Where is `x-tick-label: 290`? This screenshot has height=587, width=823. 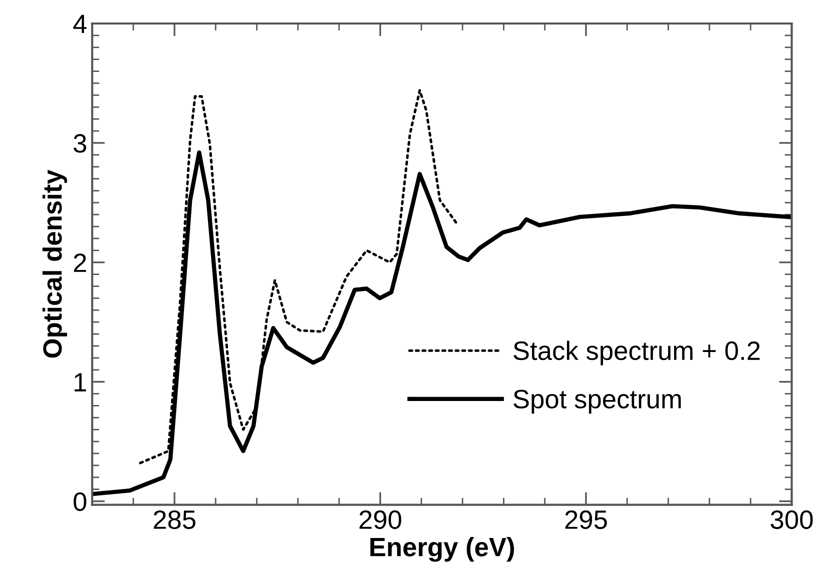
x-tick-label: 290 is located at coordinates (381, 520).